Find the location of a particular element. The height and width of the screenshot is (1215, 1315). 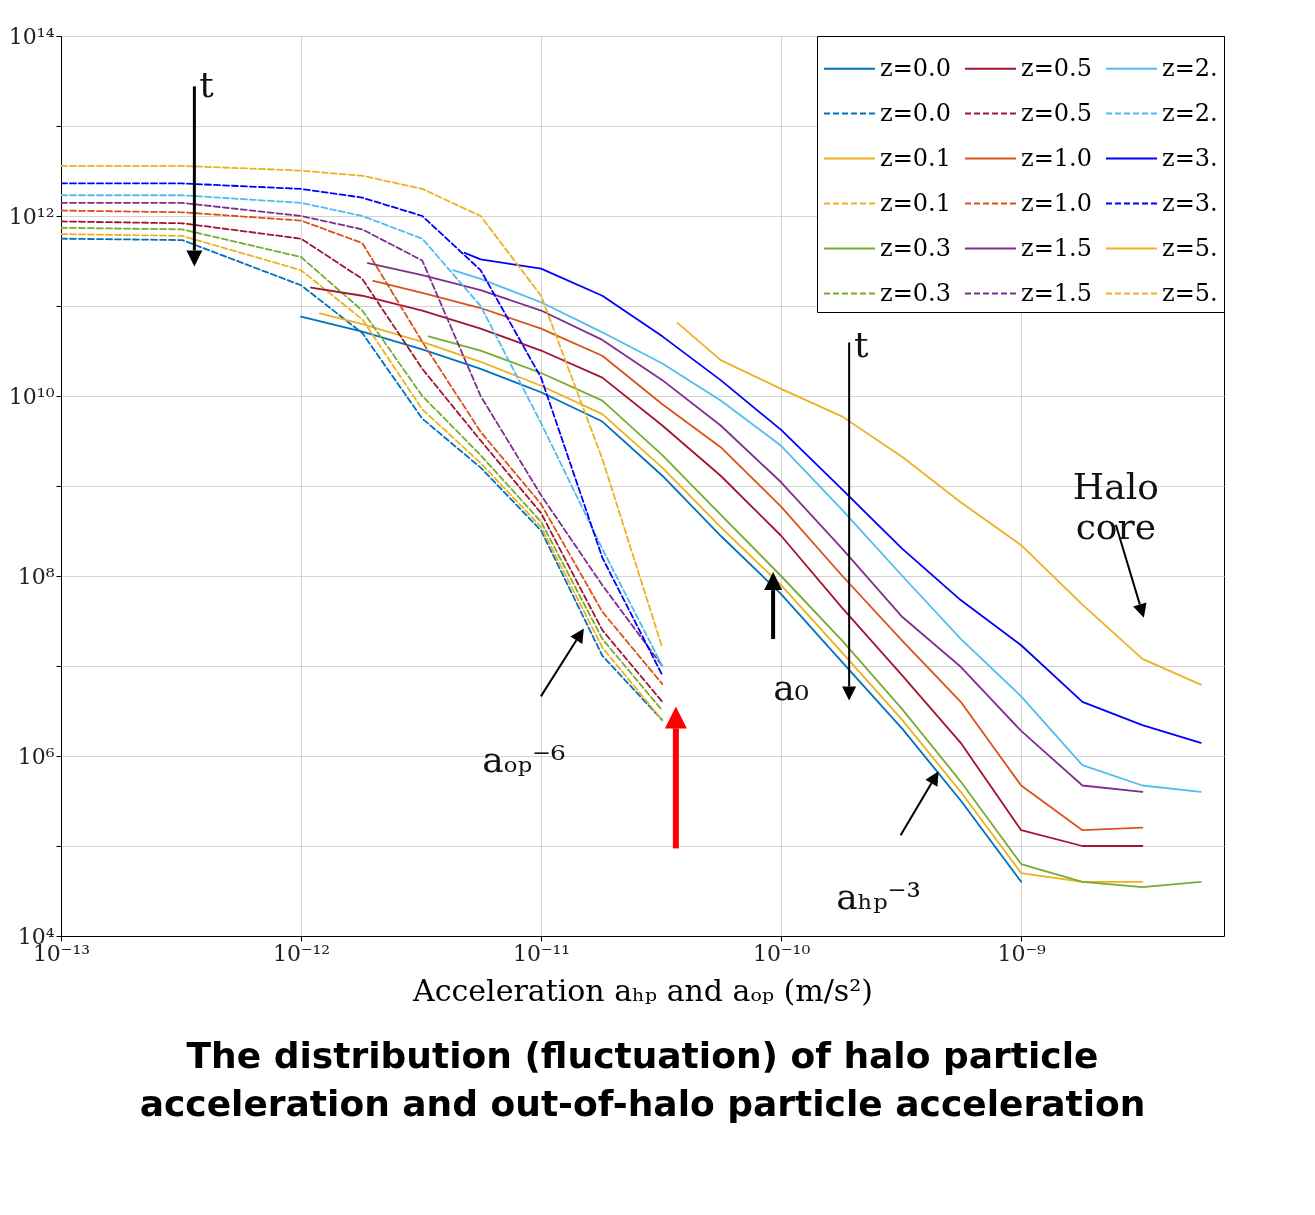

x-tick-label: 10⁻¹² is located at coordinates (301, 953).